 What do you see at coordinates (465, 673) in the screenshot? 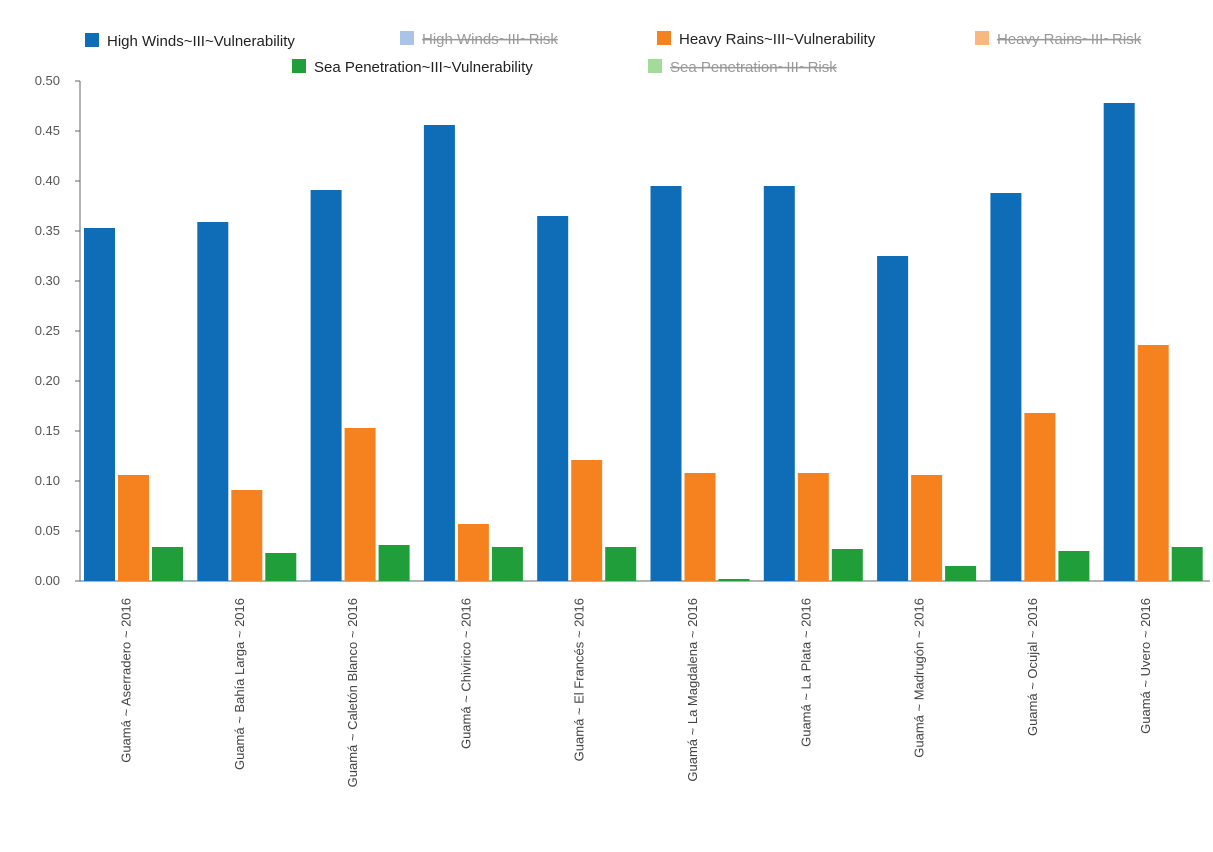
I see `x-tick-label: Guamá ~ Chivirico ~ 2016` at bounding box center [465, 673].